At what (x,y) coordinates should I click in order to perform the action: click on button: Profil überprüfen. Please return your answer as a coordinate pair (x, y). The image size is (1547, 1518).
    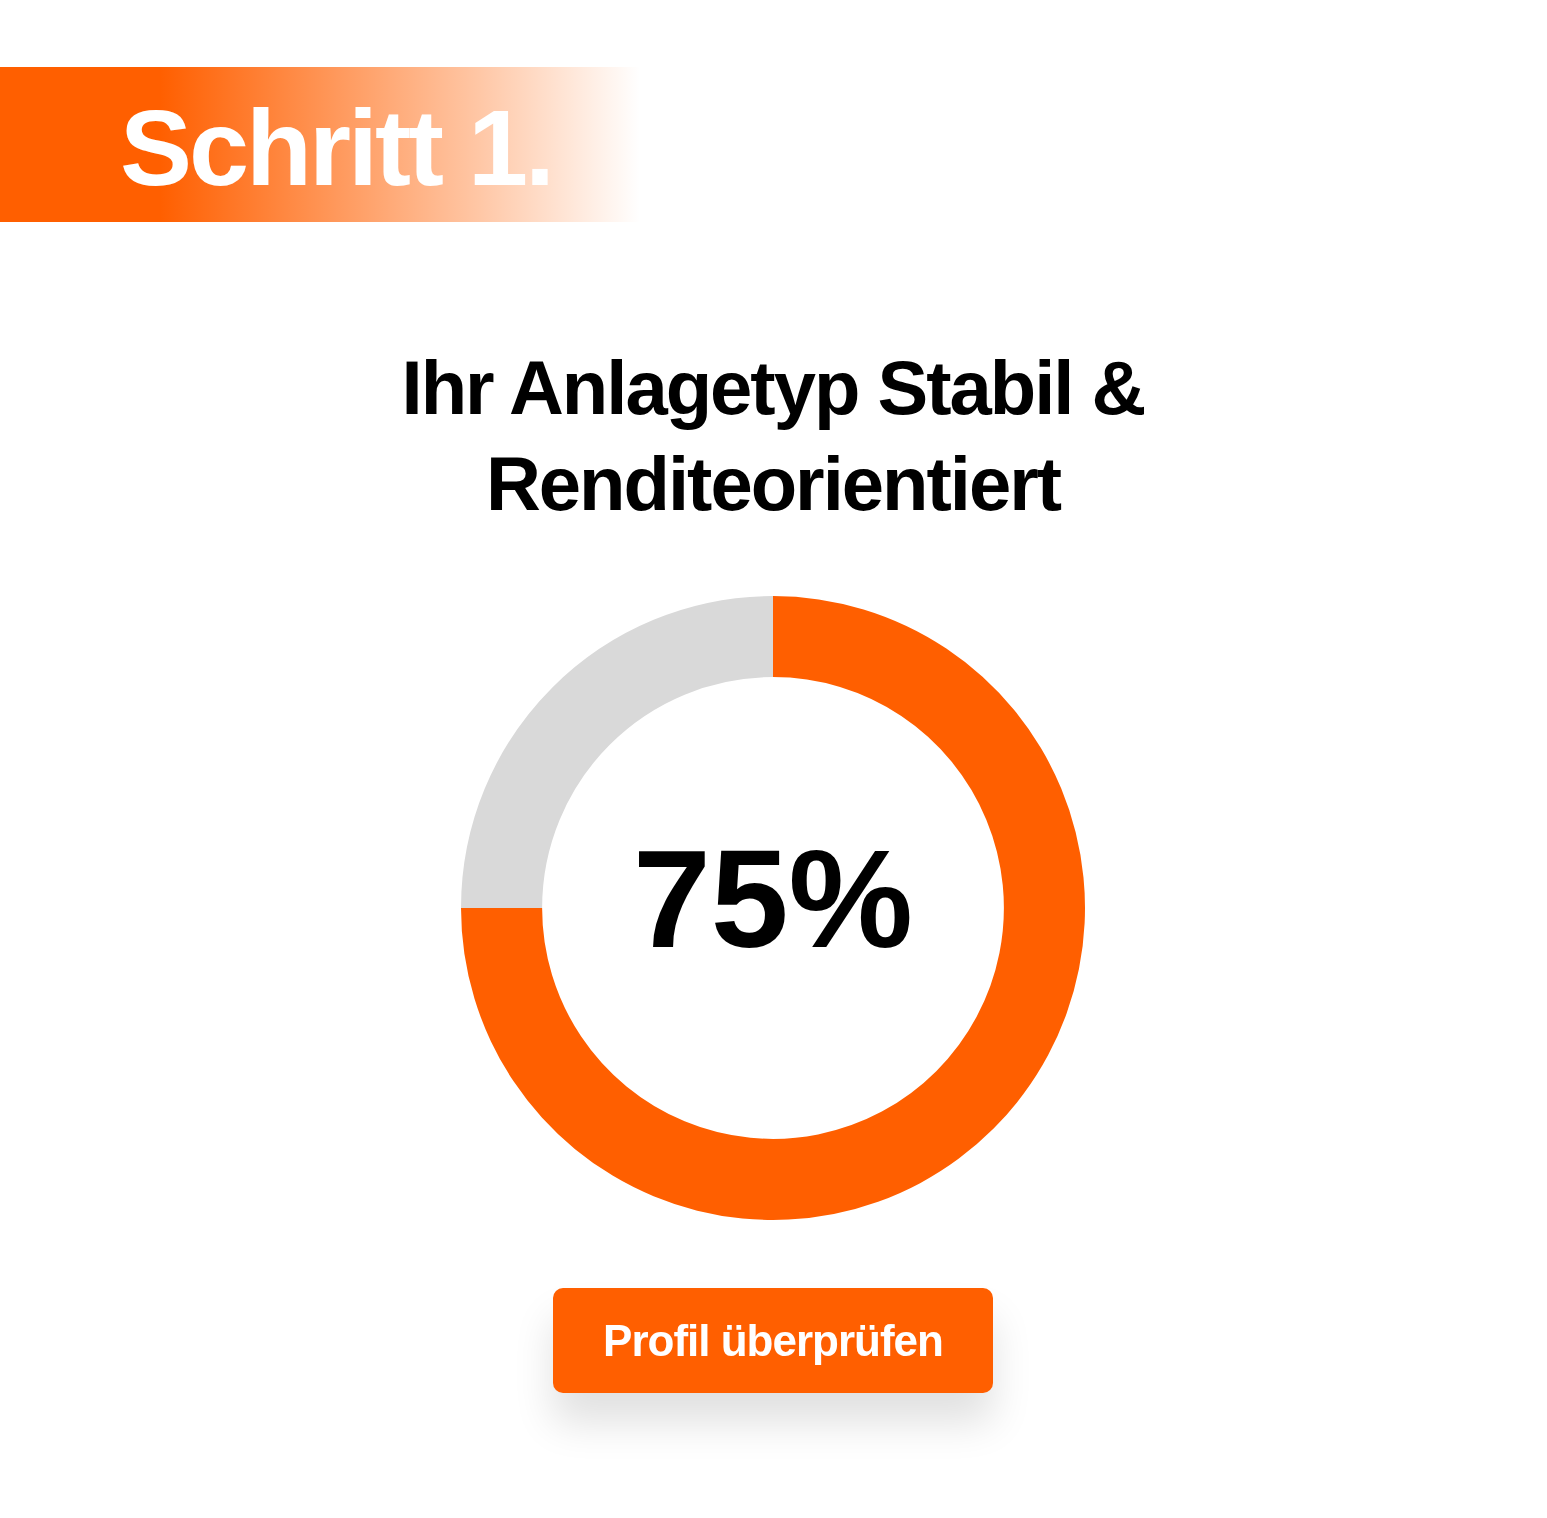
    Looking at the image, I should click on (773, 1340).